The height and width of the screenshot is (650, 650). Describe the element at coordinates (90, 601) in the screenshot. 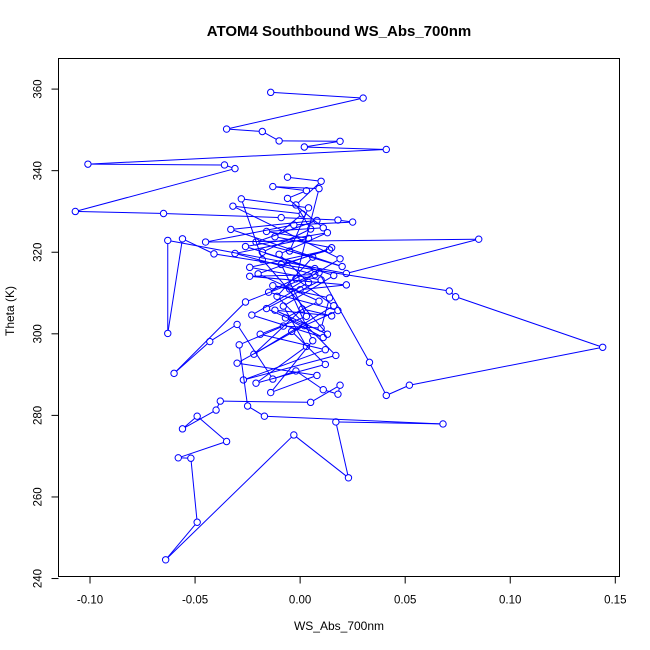

I see `x-tick-label: -0.10` at that location.